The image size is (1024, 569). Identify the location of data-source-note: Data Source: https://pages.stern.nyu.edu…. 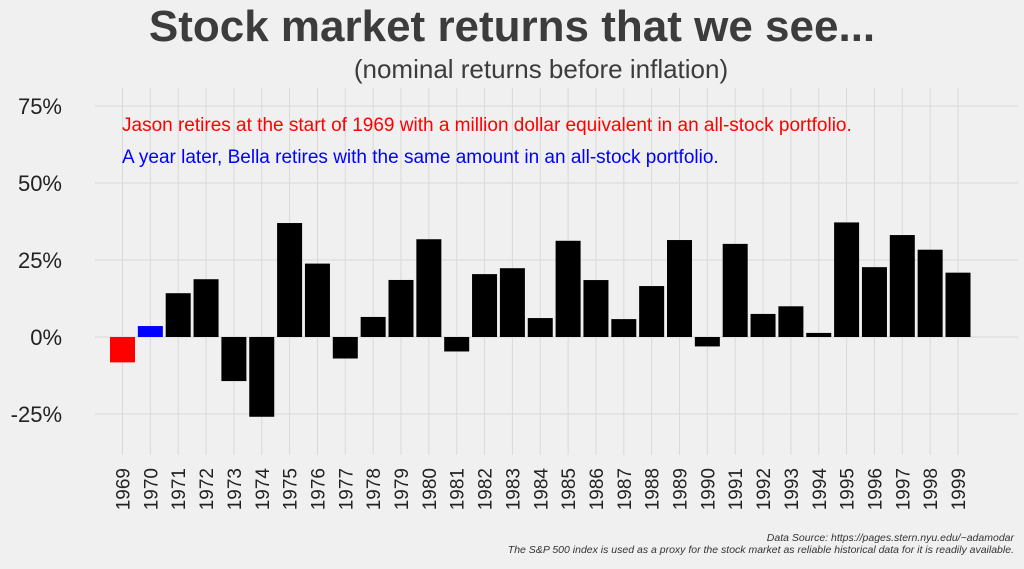
(761, 544).